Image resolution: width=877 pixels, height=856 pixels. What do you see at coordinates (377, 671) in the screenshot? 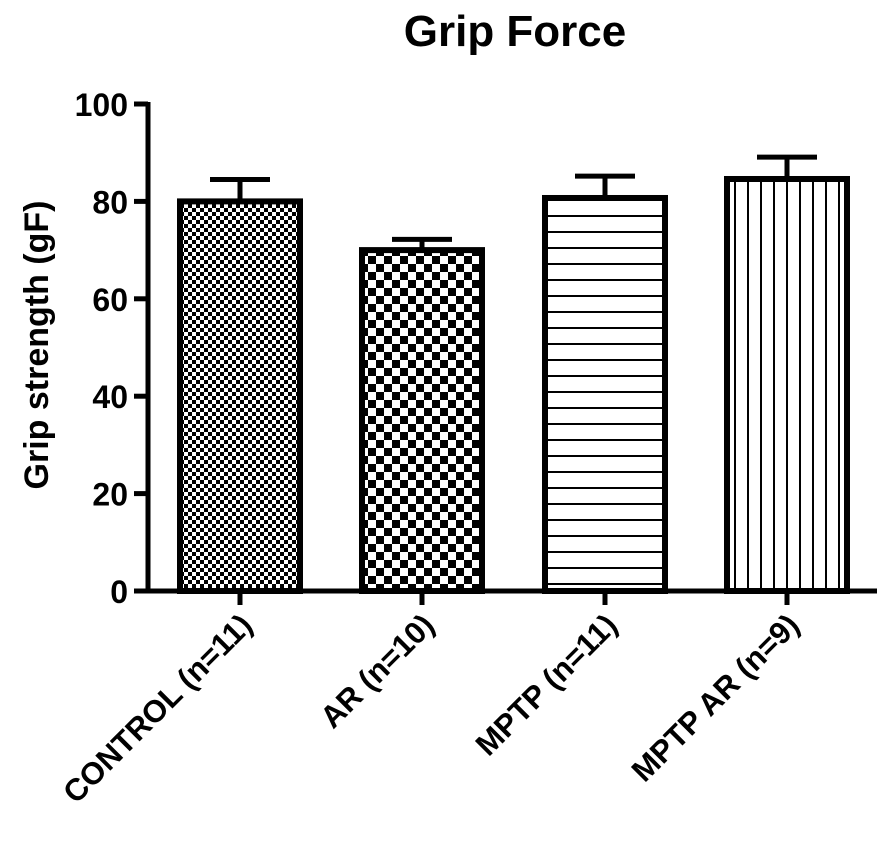
I see `x-tick-label: AR (n=10)` at bounding box center [377, 671].